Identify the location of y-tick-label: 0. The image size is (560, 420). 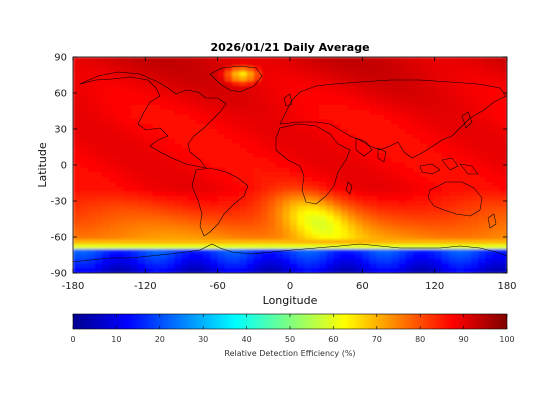
(64, 166).